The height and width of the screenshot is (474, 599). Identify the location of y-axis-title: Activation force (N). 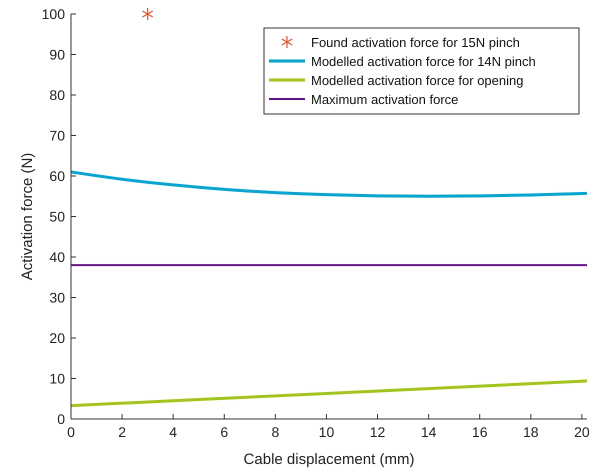
(27, 216).